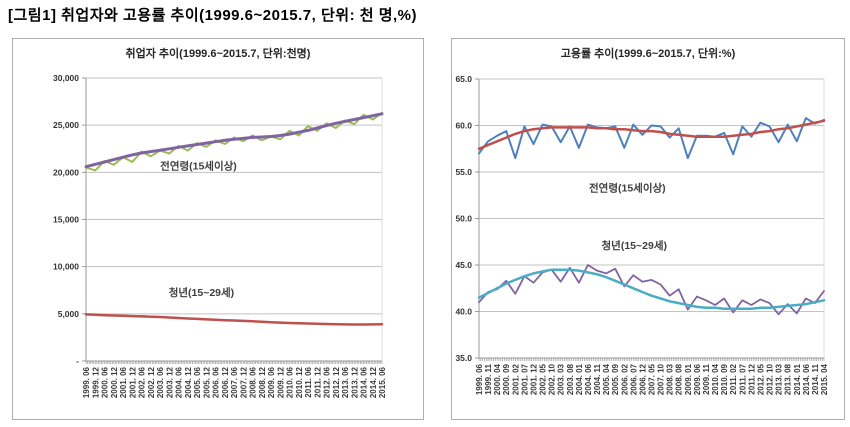  What do you see at coordinates (299, 382) in the screenshot?
I see `svg-text: 2010. 12` at bounding box center [299, 382].